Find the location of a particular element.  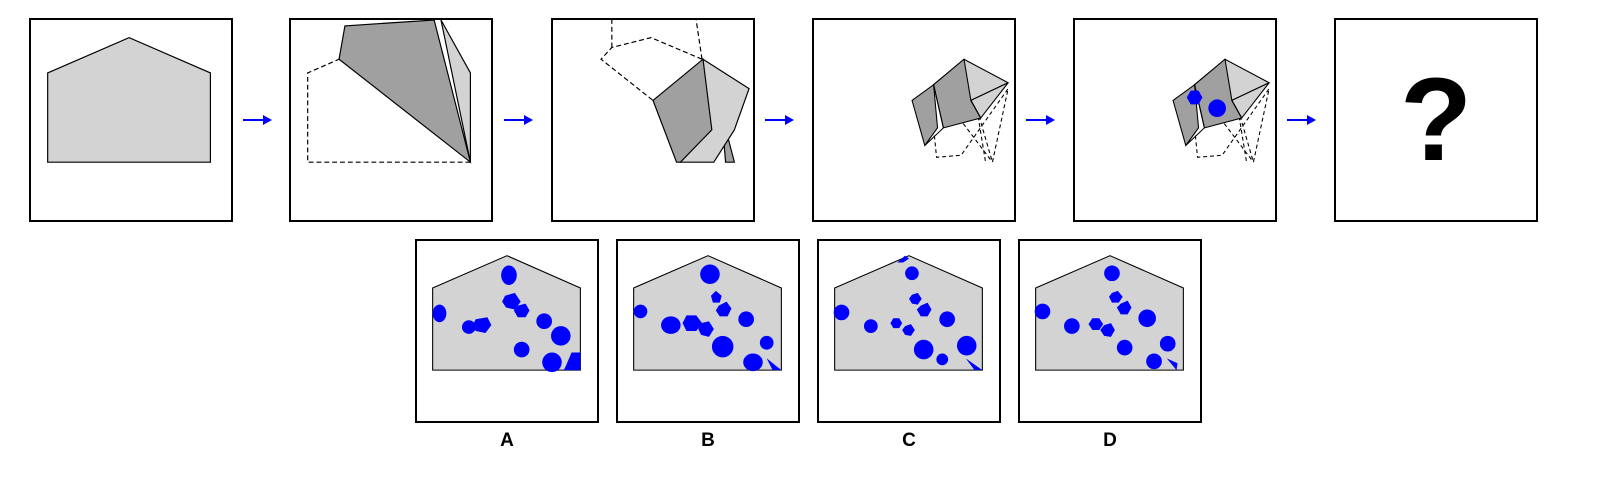

step-3-figure is located at coordinates (675, 91).